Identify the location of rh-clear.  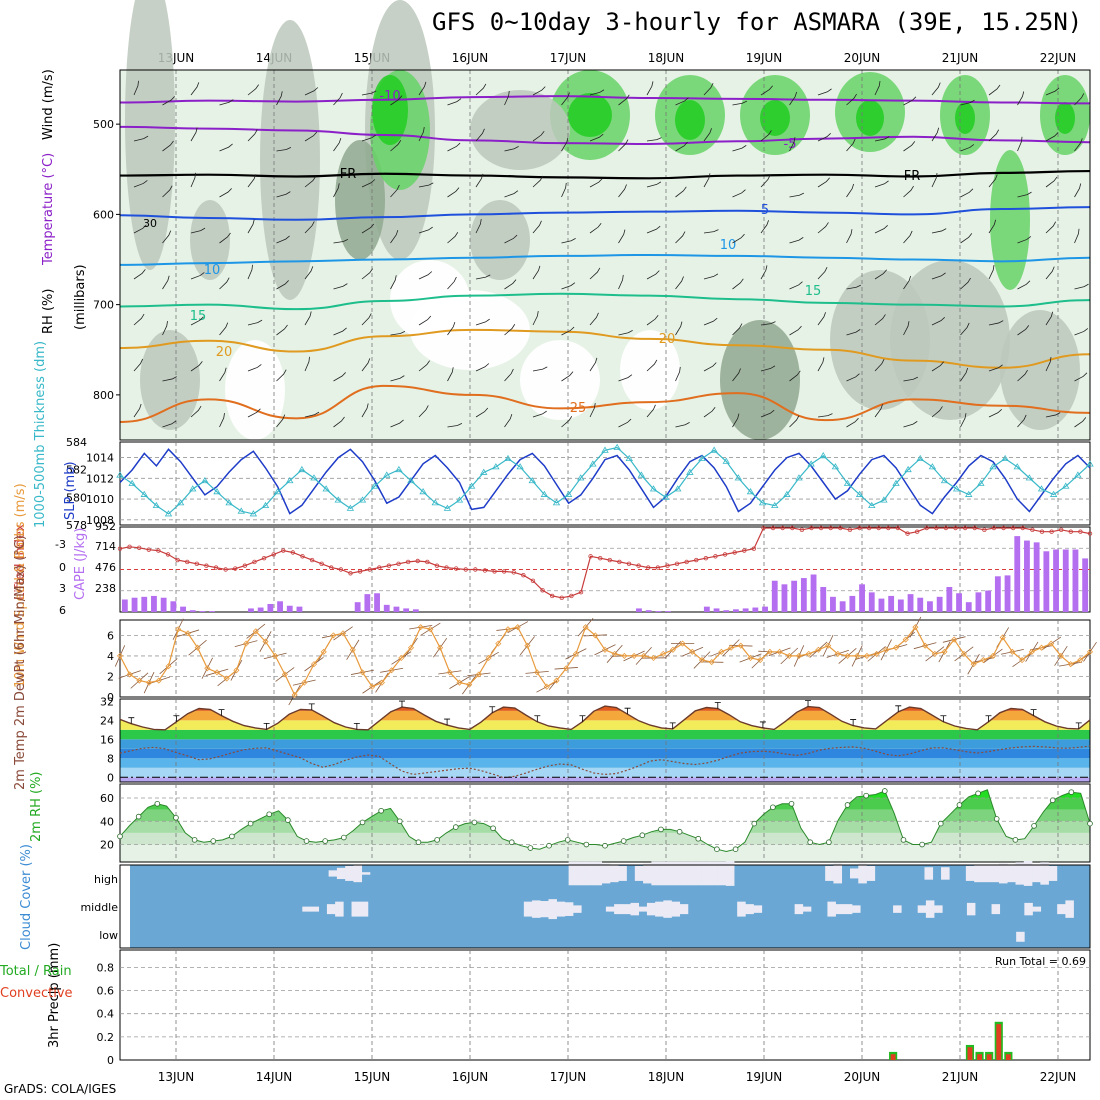
(650, 370).